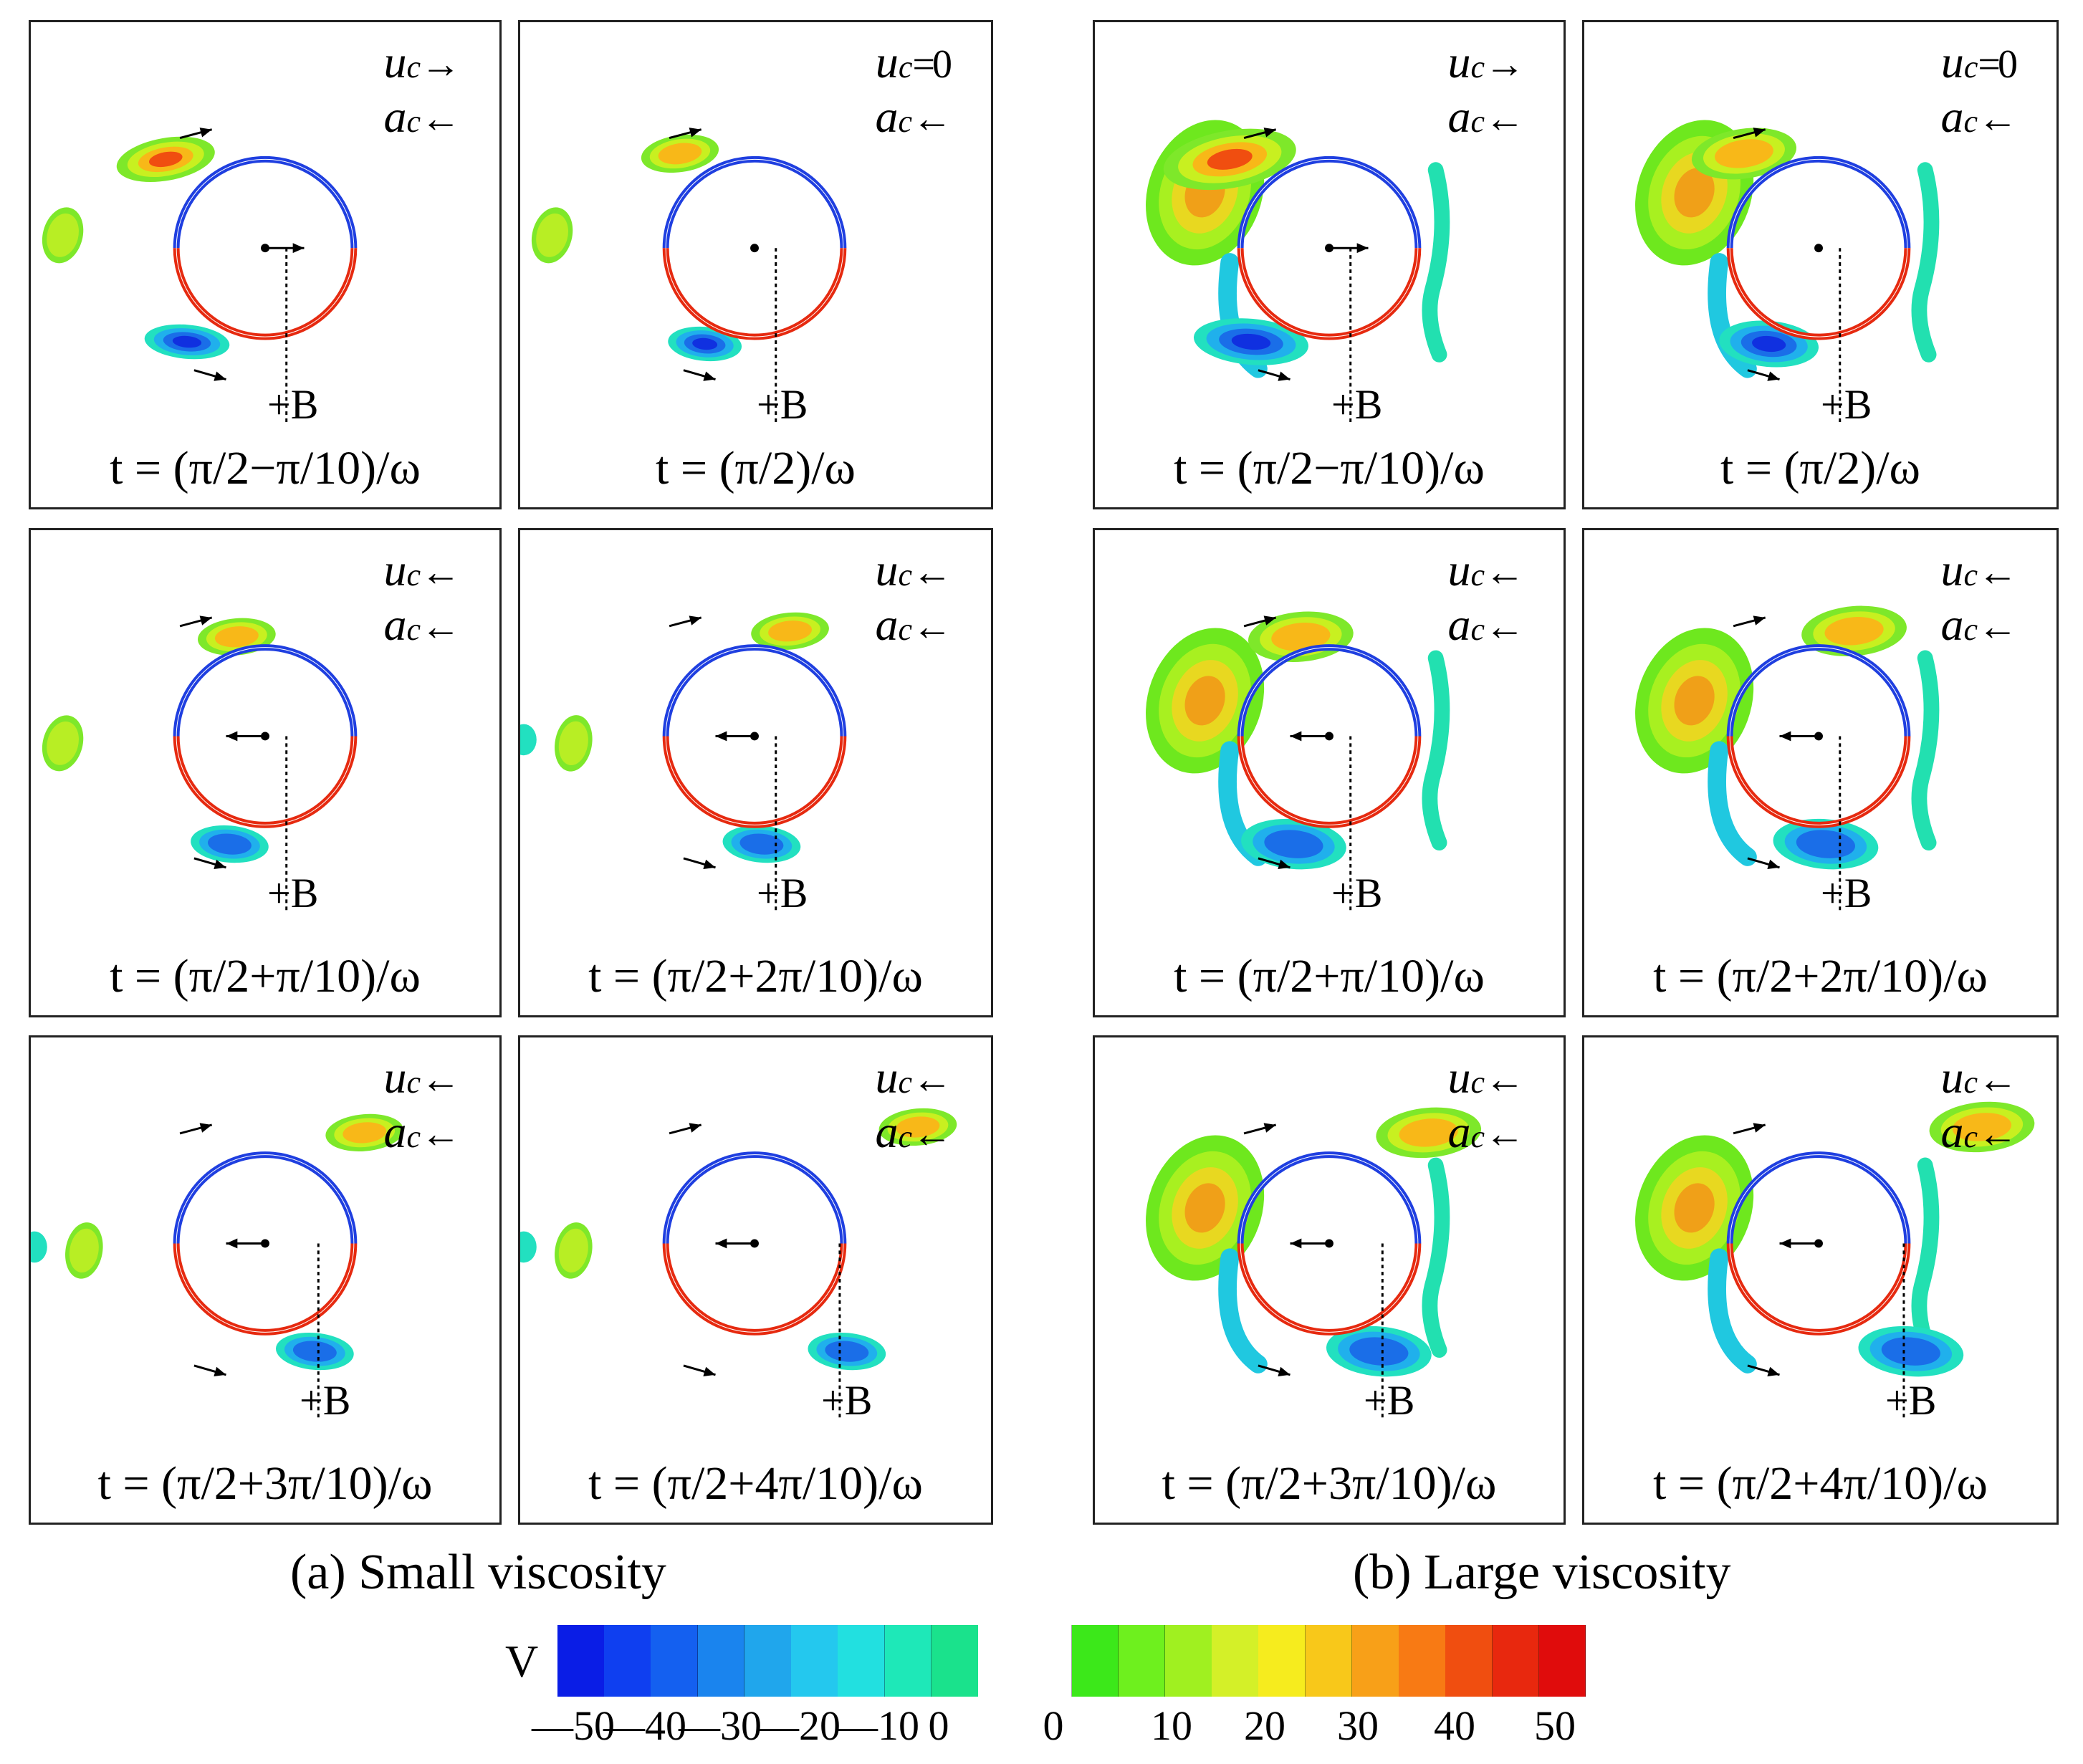  I want to click on colorbar-tick-label: 50, so click(1555, 1725).